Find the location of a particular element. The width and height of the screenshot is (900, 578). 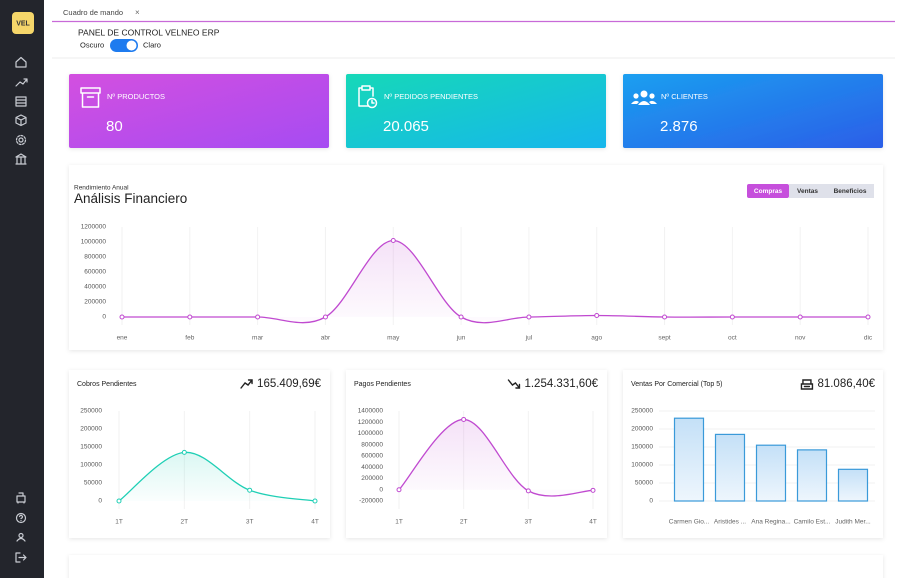

sidebar is located at coordinates (22, 289).